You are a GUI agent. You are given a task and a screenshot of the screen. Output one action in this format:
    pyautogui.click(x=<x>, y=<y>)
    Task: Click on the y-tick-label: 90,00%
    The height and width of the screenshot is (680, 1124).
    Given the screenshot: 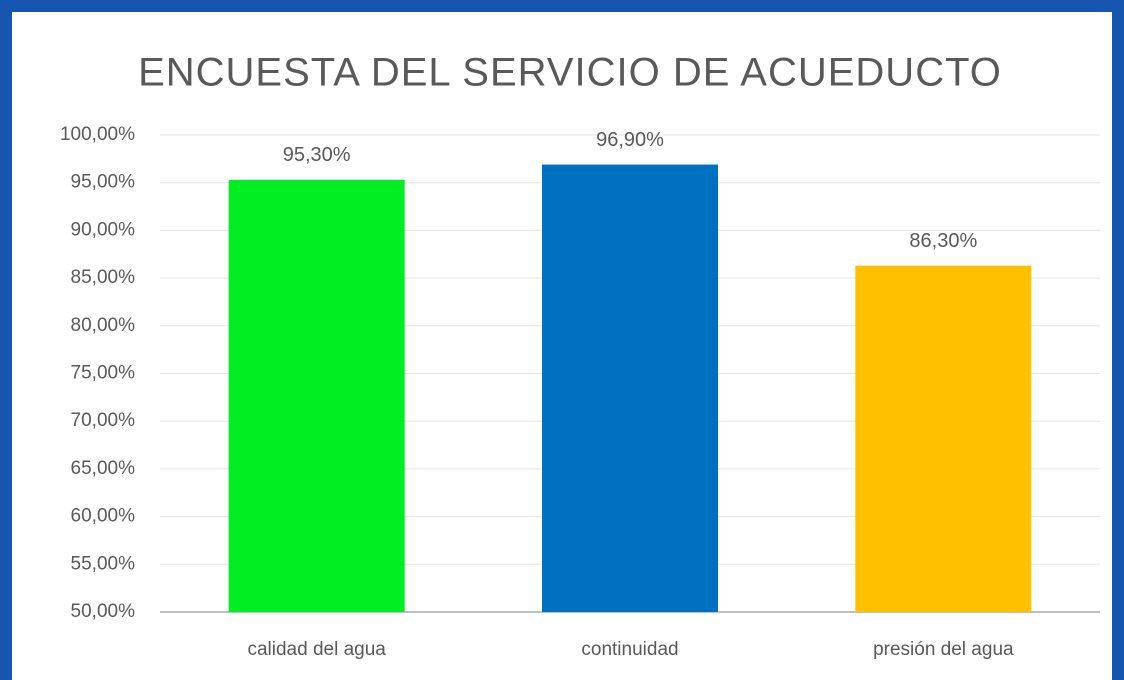 What is the action you would take?
    pyautogui.click(x=103, y=229)
    